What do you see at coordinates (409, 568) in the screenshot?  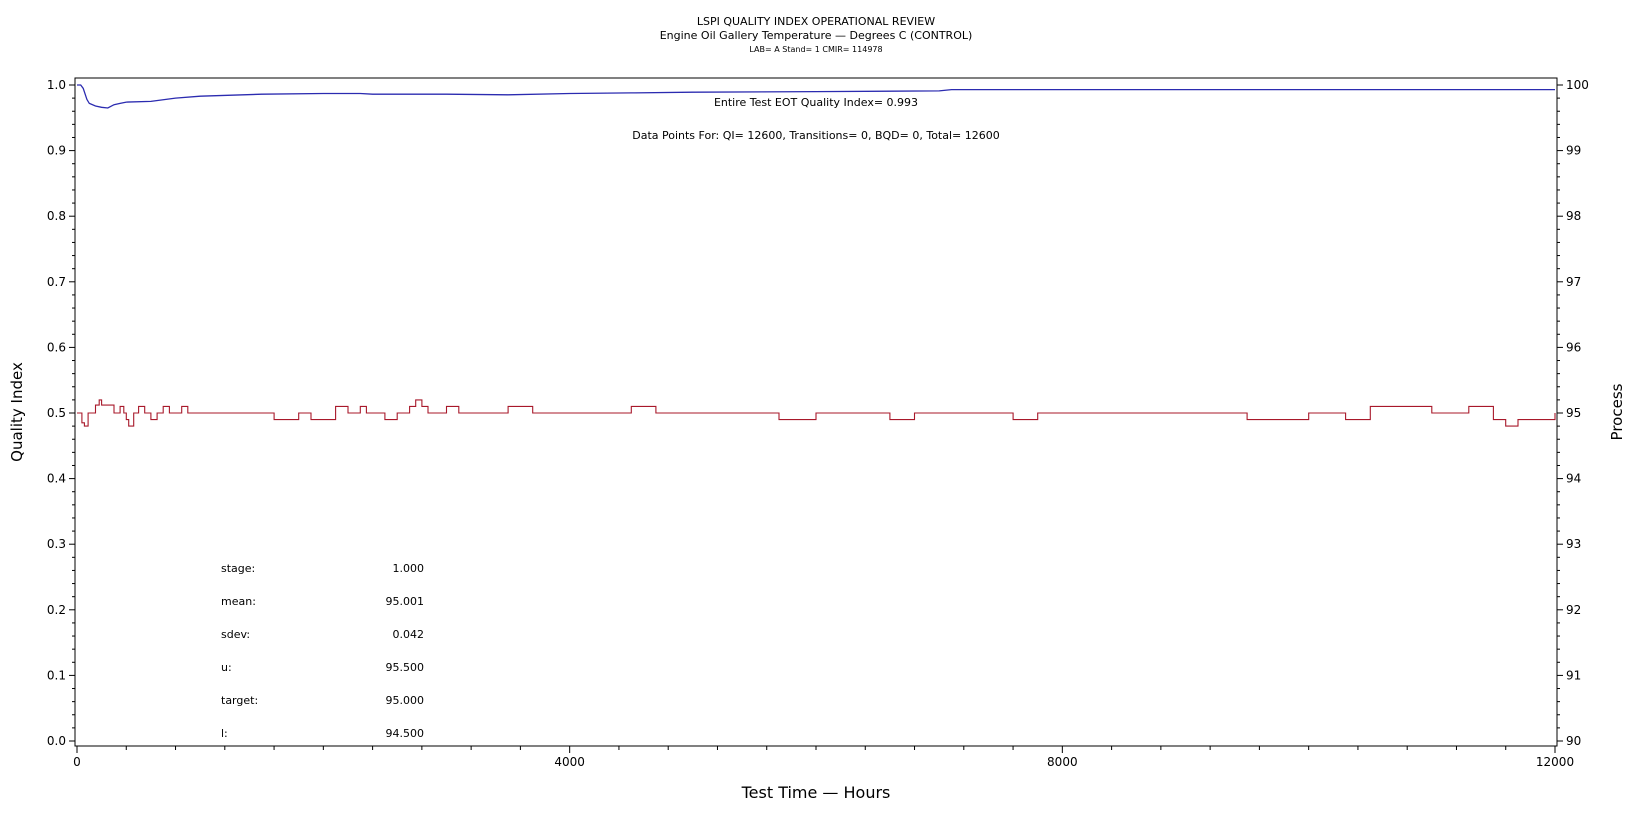 I see `stat-value: 1.000` at bounding box center [409, 568].